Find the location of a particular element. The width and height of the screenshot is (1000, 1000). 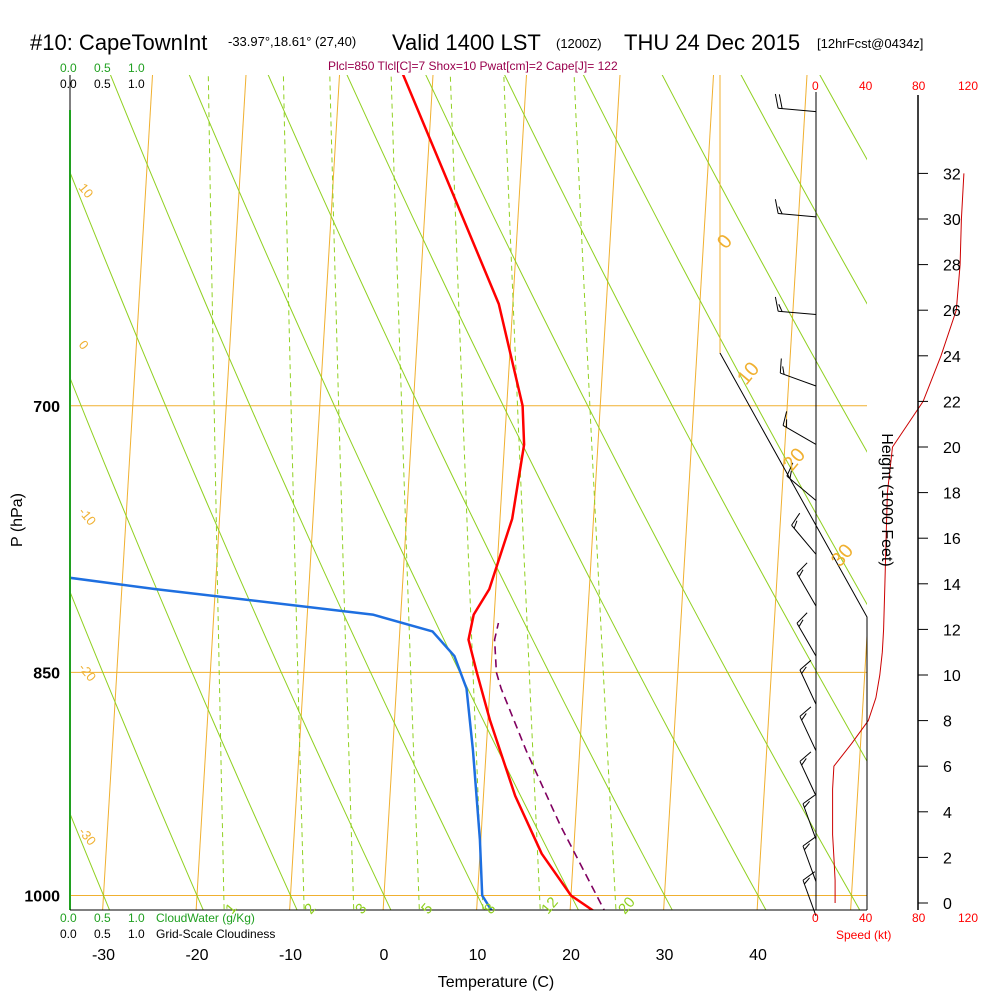

height-tick-label: 0 is located at coordinates (947, 904).